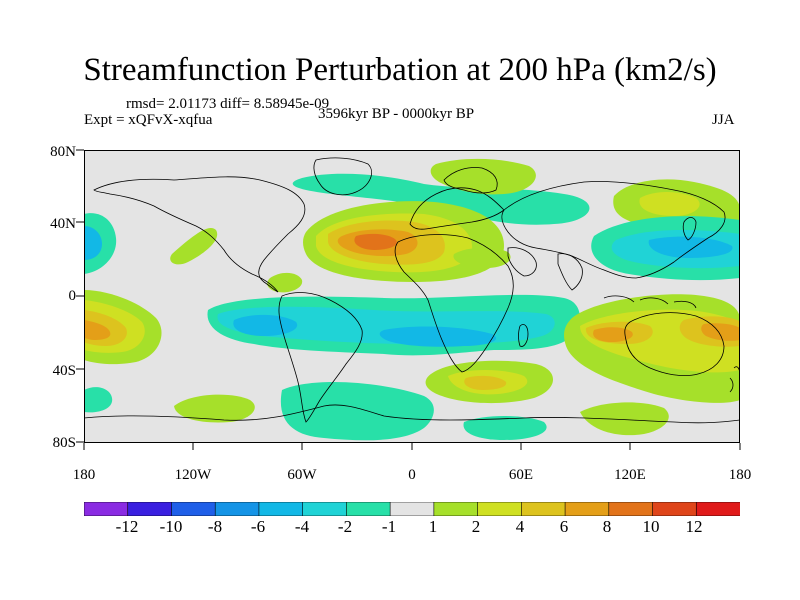 The image size is (800, 600). Describe the element at coordinates (694, 526) in the screenshot. I see `colorbar-label-12: 12` at that location.